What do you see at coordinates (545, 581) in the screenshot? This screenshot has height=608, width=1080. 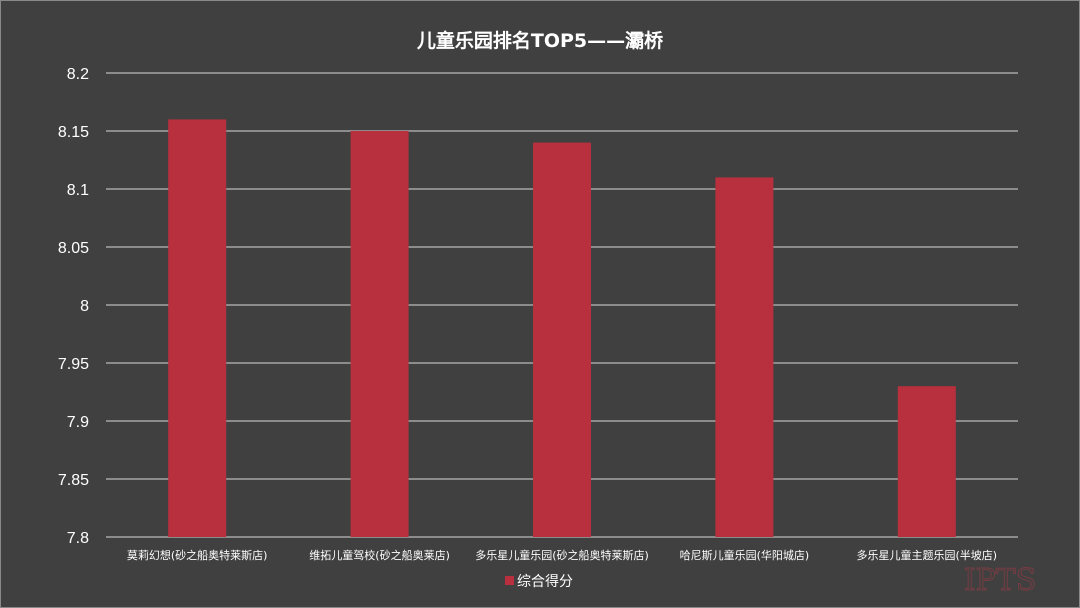 I see `legend-label: 综合得分` at bounding box center [545, 581].